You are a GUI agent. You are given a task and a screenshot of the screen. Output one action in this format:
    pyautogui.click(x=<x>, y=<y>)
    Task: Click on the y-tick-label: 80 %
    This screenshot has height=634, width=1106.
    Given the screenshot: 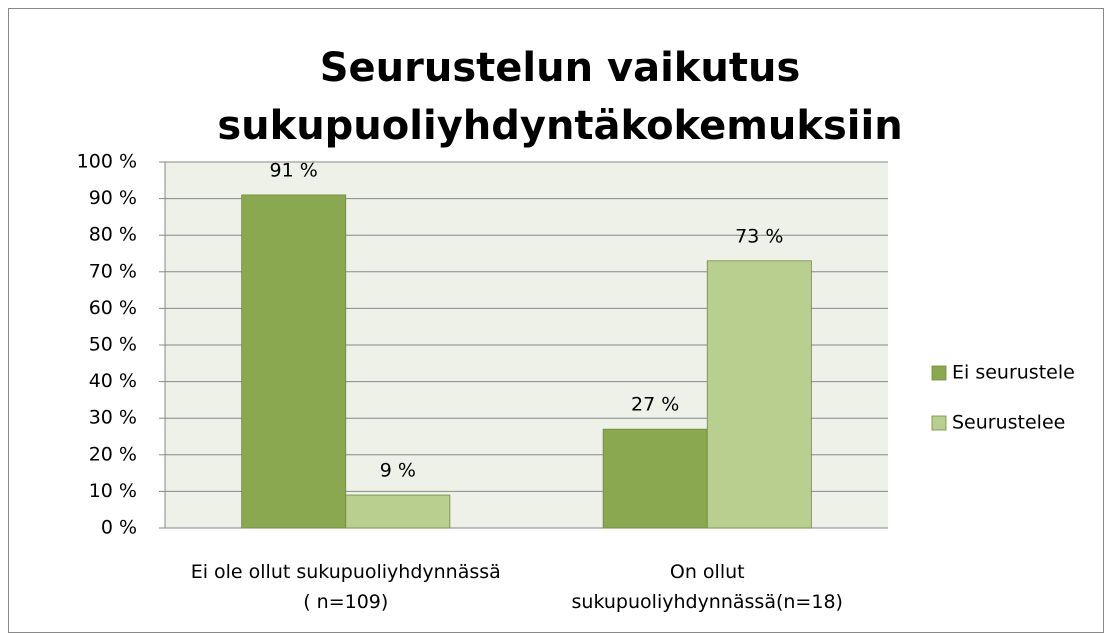 What is the action you would take?
    pyautogui.click(x=113, y=235)
    